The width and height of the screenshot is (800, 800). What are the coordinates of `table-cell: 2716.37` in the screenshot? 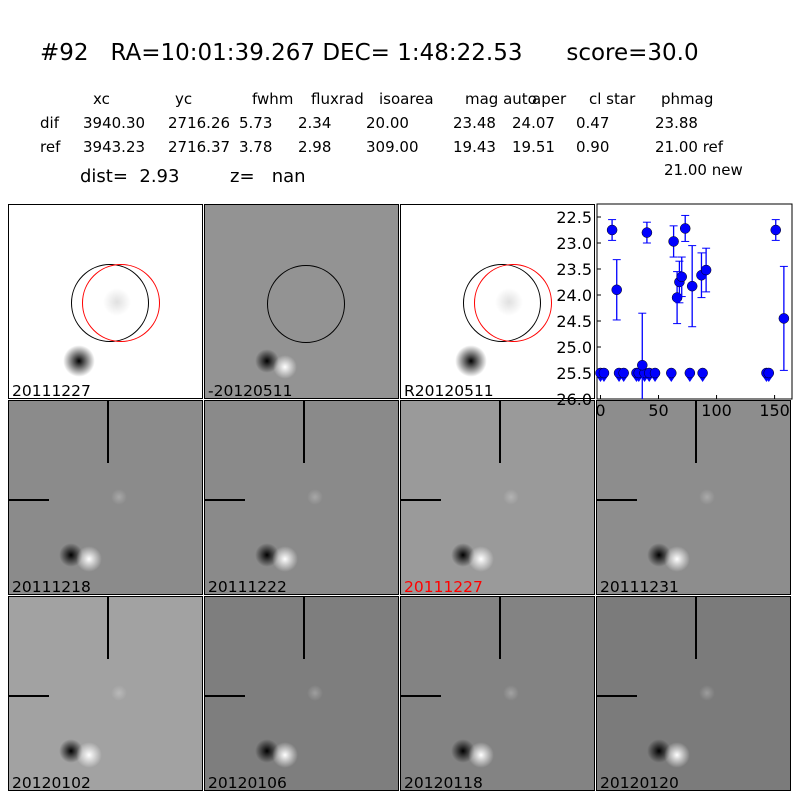 It's located at (199, 147).